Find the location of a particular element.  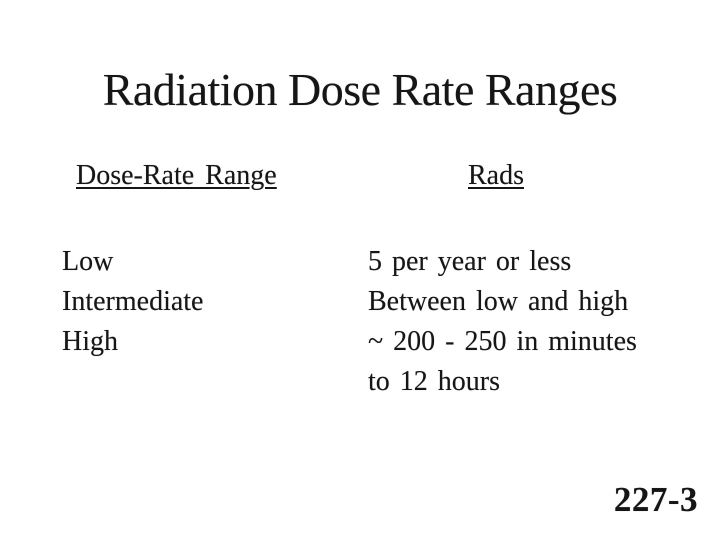

range-label-high: High is located at coordinates (90, 341).